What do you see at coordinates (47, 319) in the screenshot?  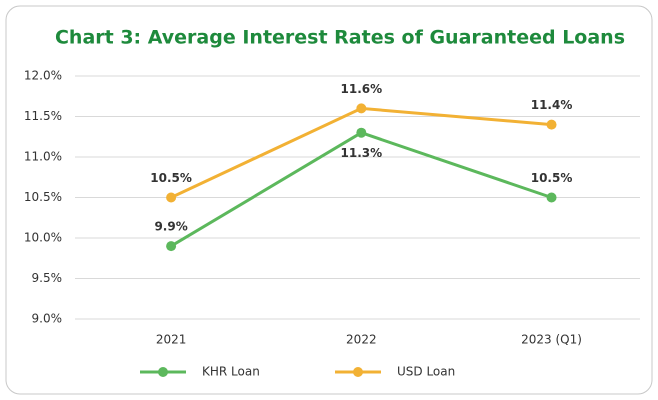 I see `y-tick-label: 9.0%` at bounding box center [47, 319].